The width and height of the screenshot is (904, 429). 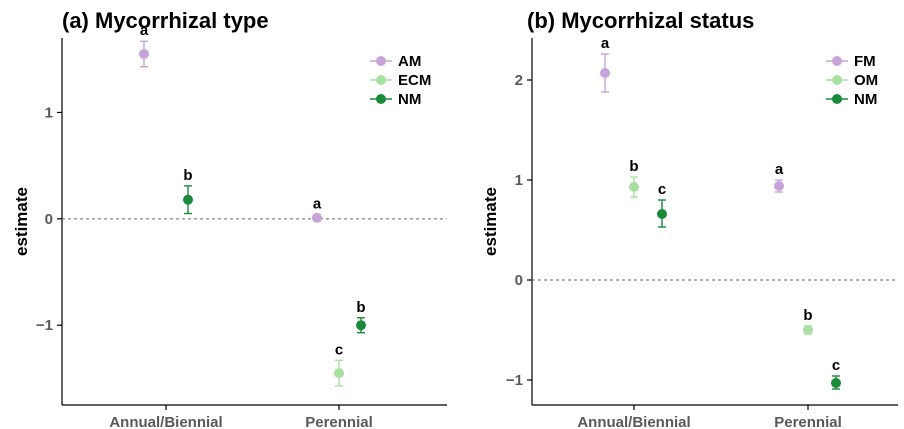 I want to click on y-tick-label: 2, so click(x=519, y=80).